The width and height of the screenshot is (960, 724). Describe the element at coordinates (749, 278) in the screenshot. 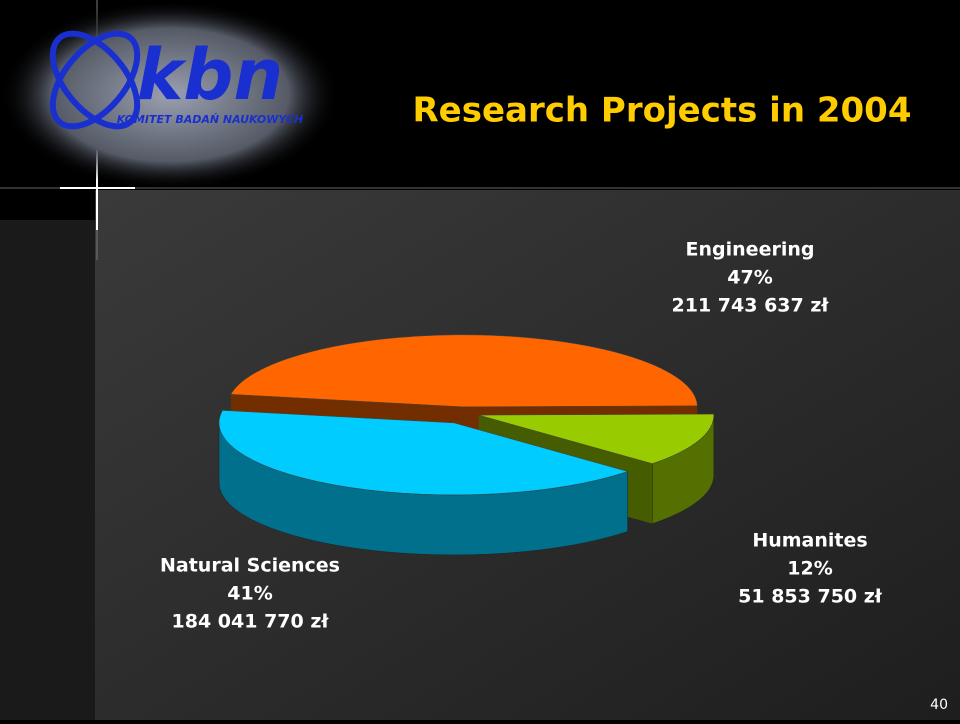

I see `value-label: 47%` at that location.